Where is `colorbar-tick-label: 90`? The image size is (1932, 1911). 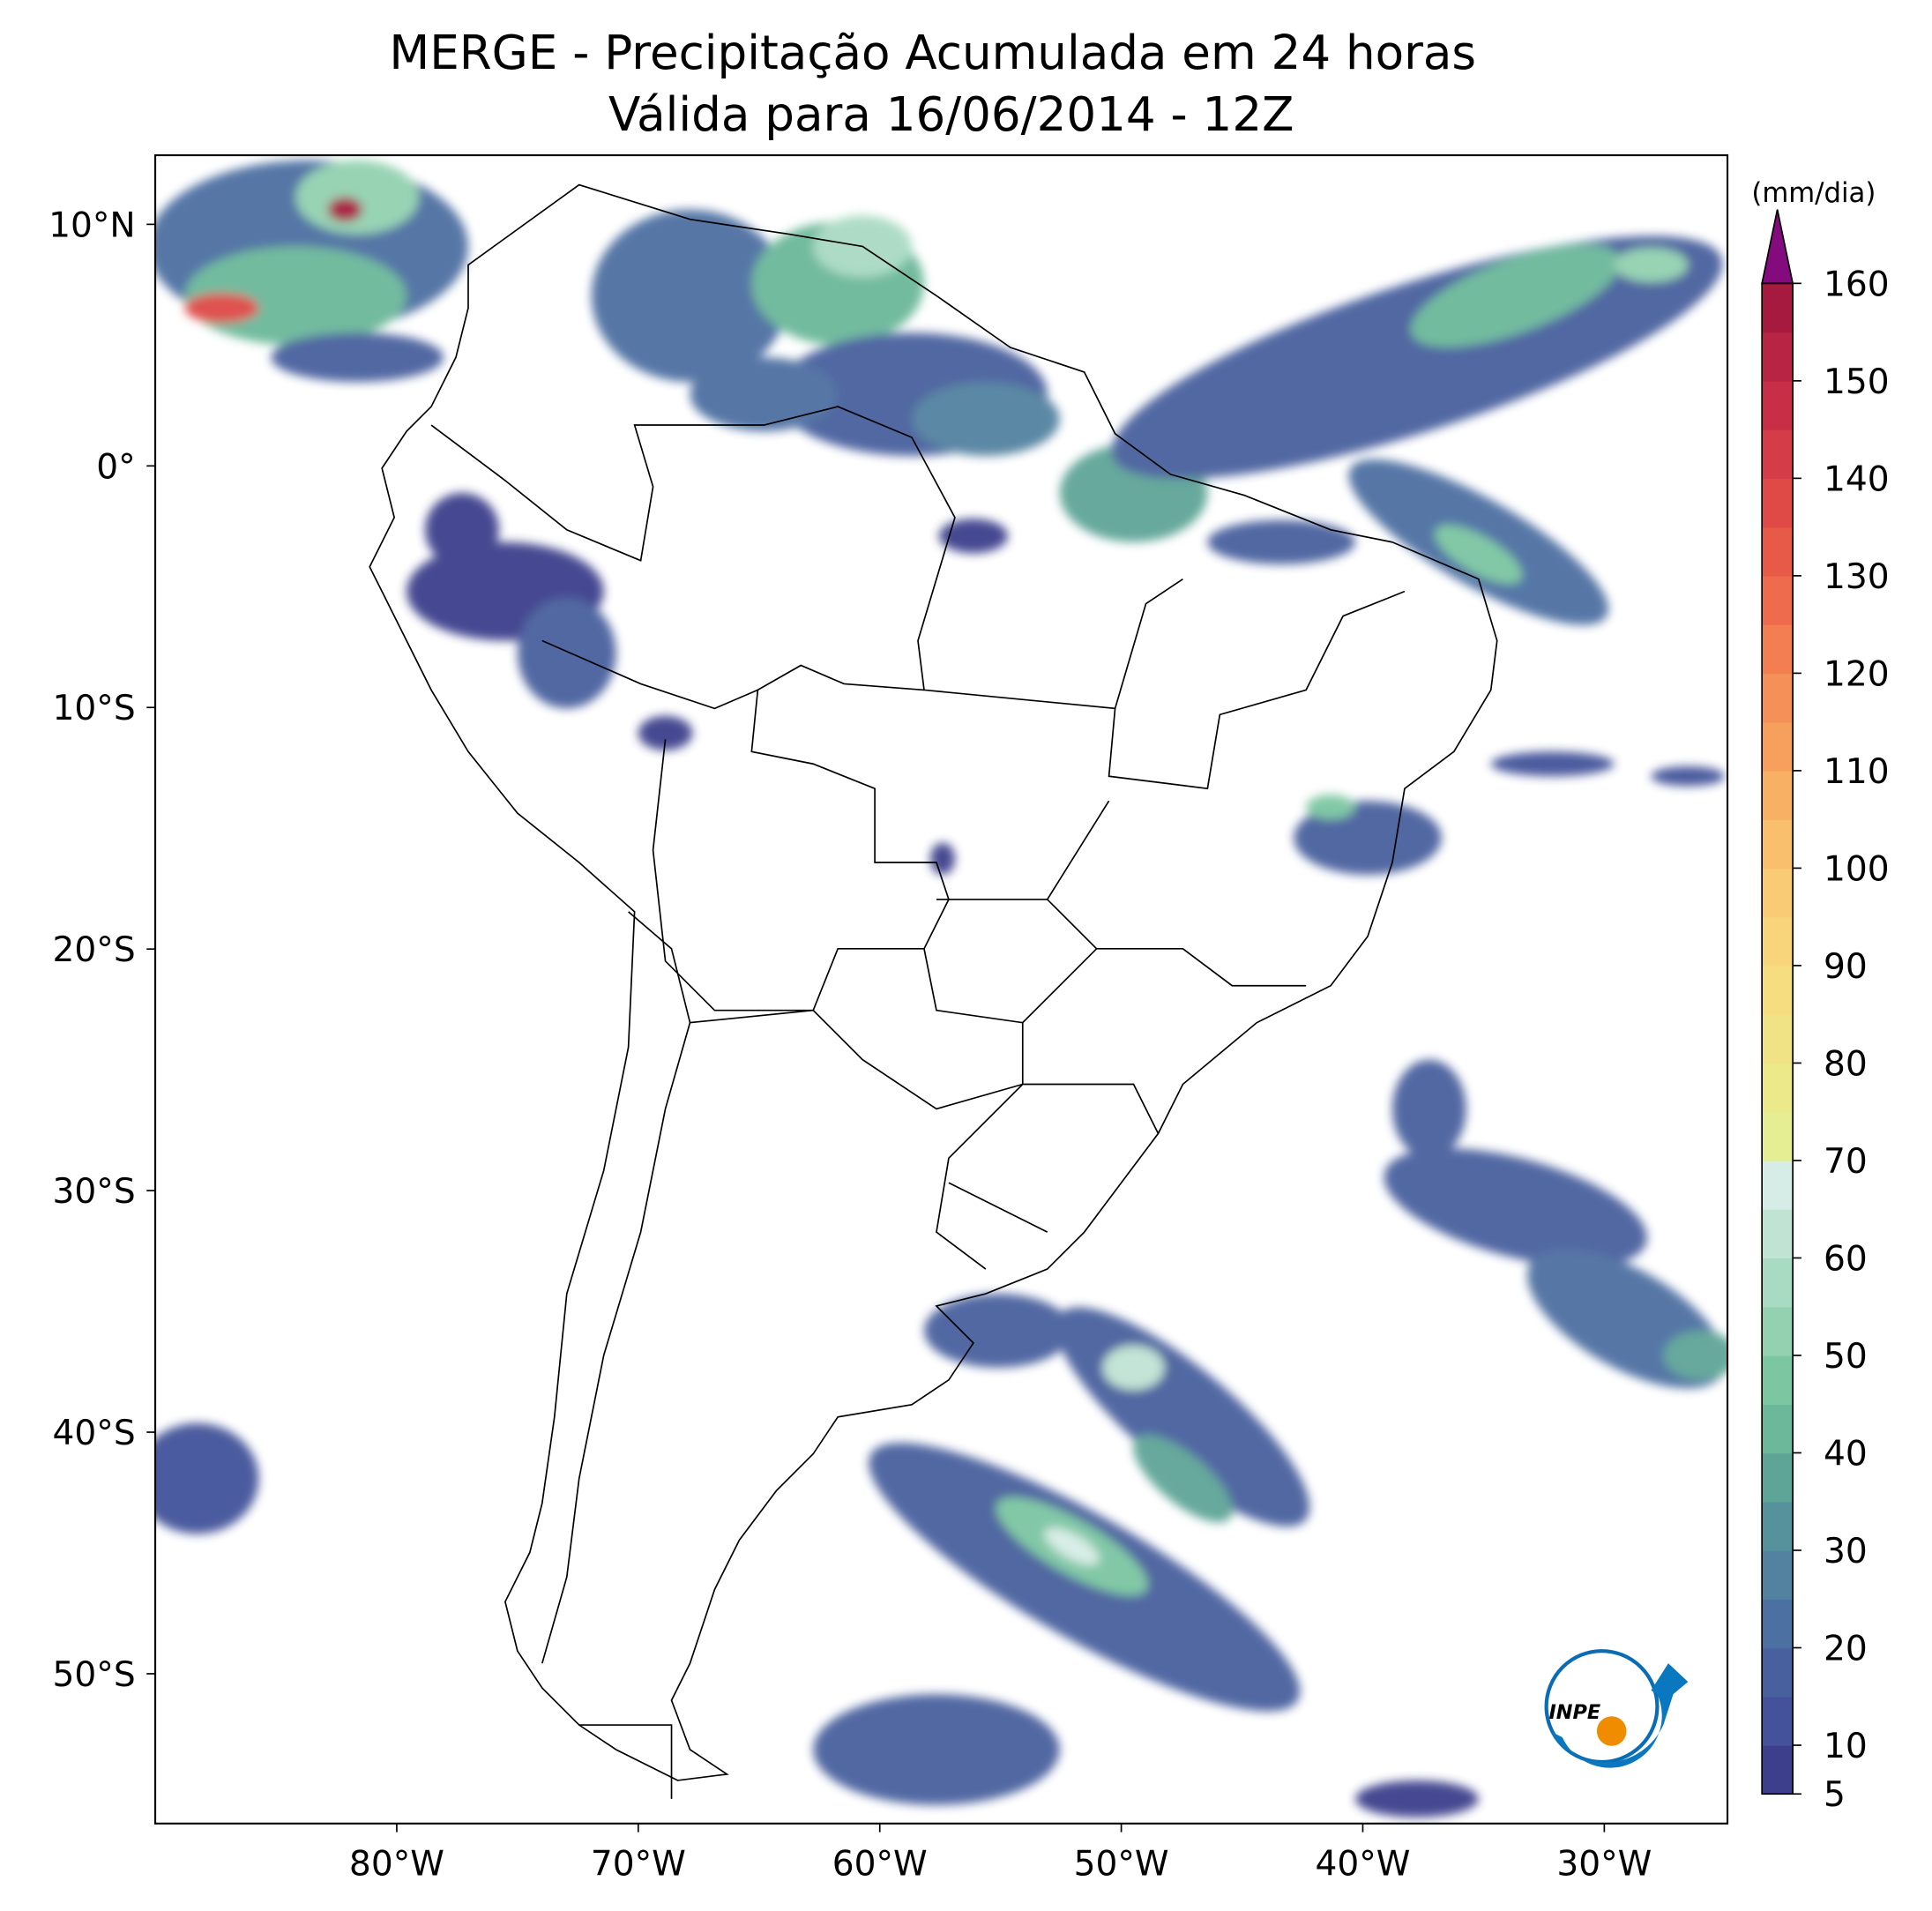 colorbar-tick-label: 90 is located at coordinates (1846, 967).